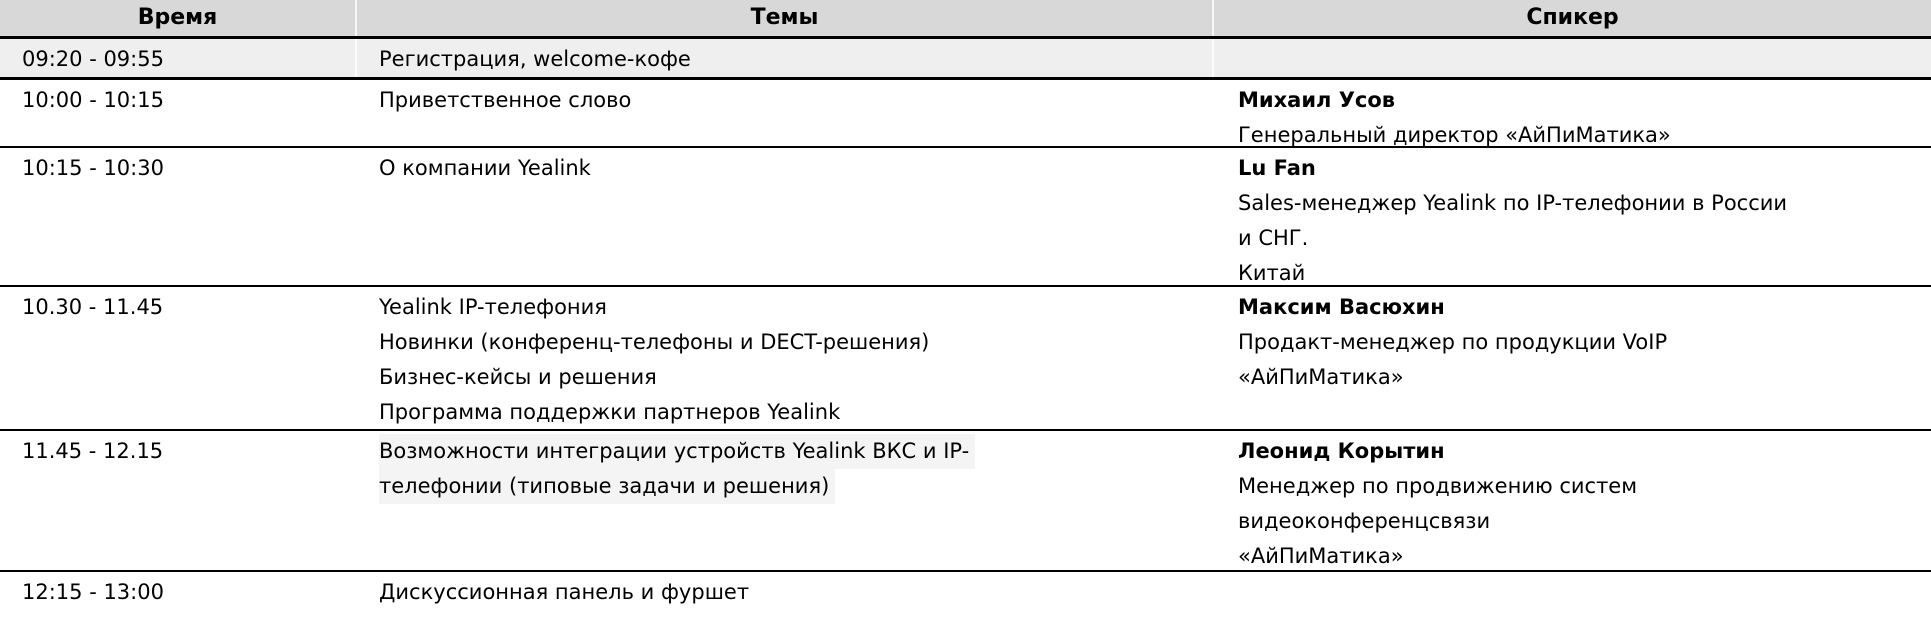 The image size is (1931, 630). What do you see at coordinates (1273, 238) in the screenshot?
I see `speaker-title-line: и СНГ.` at bounding box center [1273, 238].